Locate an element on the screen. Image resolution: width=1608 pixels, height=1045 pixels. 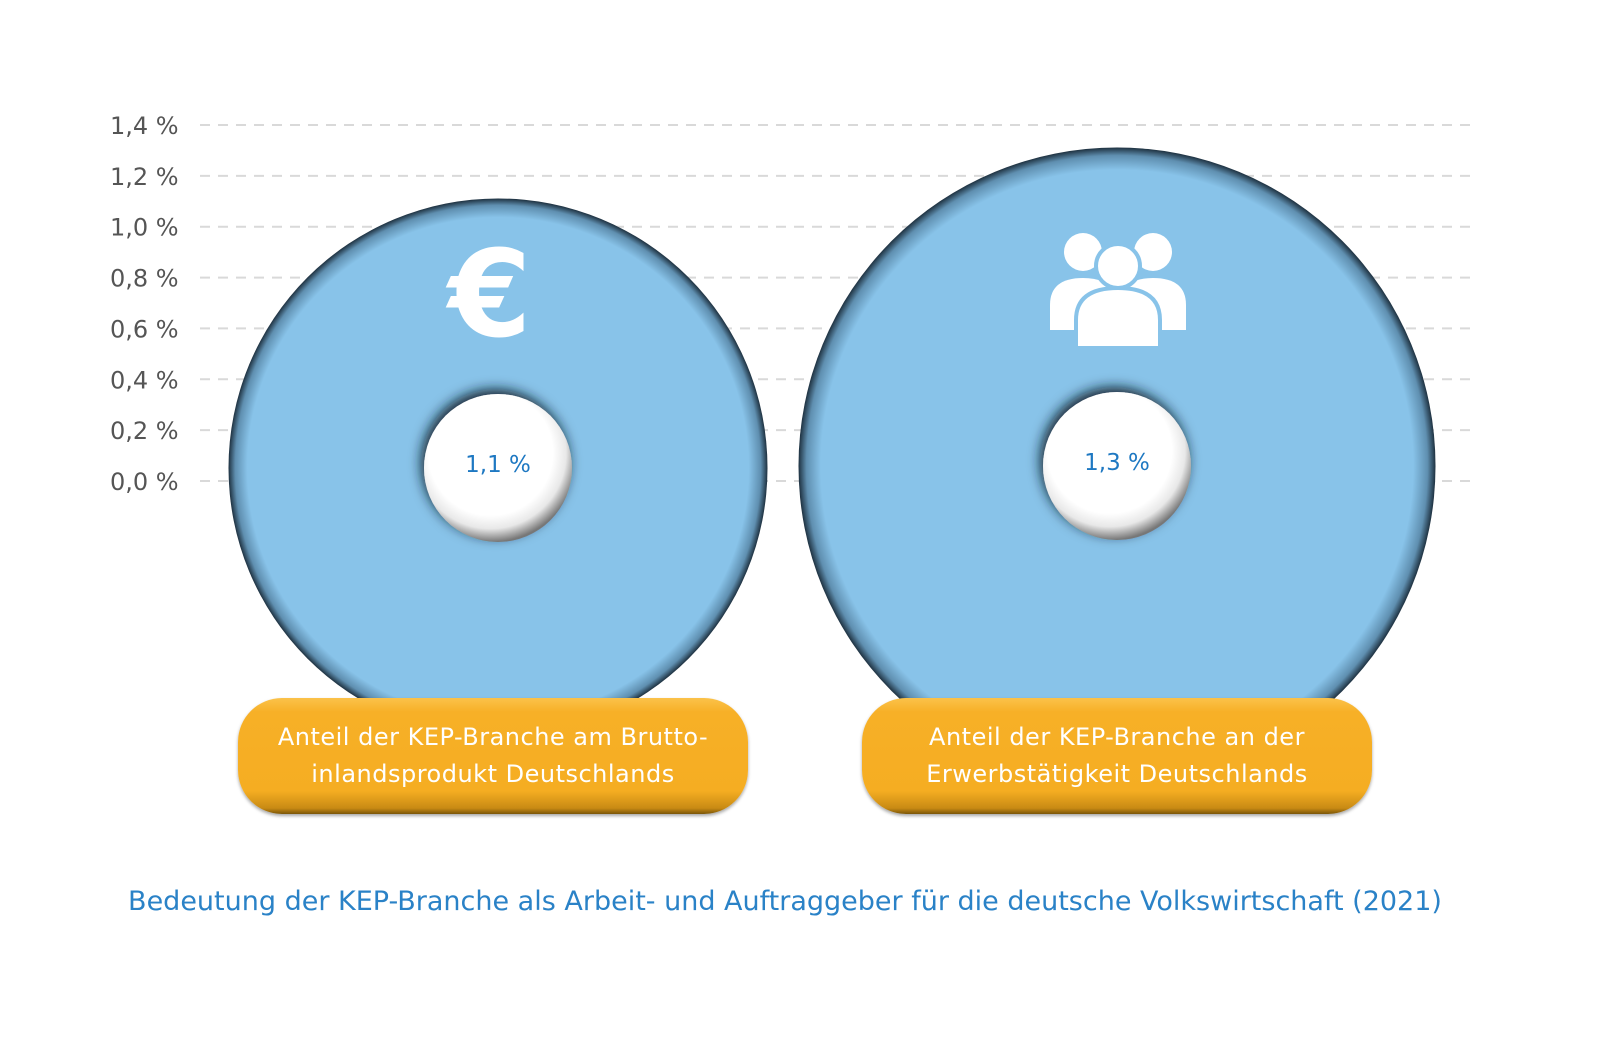
value-label: 1,3 % is located at coordinates (1117, 463).